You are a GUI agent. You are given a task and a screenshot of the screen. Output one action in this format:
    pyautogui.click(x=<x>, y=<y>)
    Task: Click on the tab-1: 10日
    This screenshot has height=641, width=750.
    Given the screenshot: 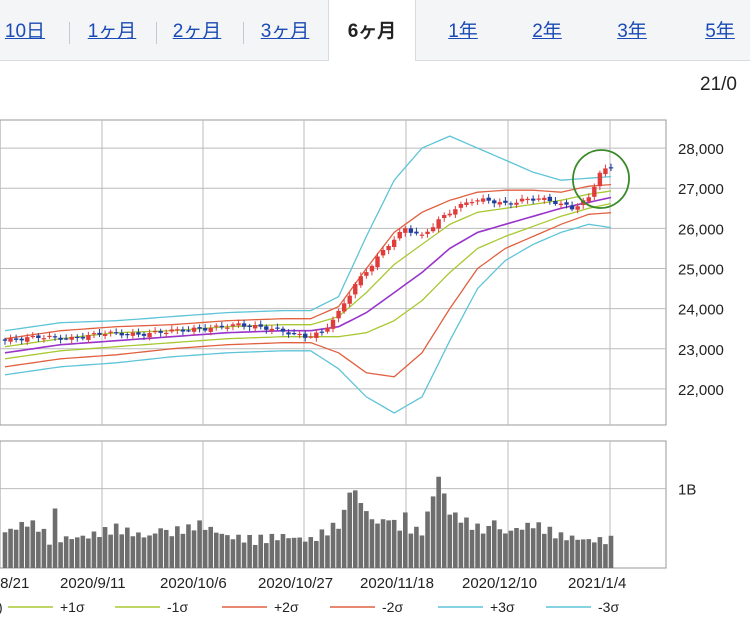 What is the action you would take?
    pyautogui.click(x=25, y=31)
    